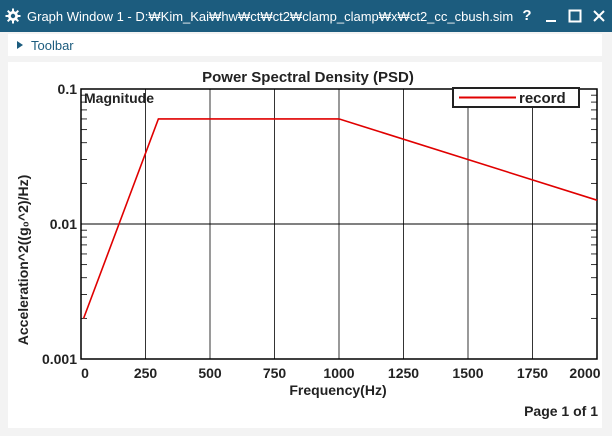 This screenshot has height=436, width=612. Describe the element at coordinates (599, 16) in the screenshot. I see `close-icon` at that location.